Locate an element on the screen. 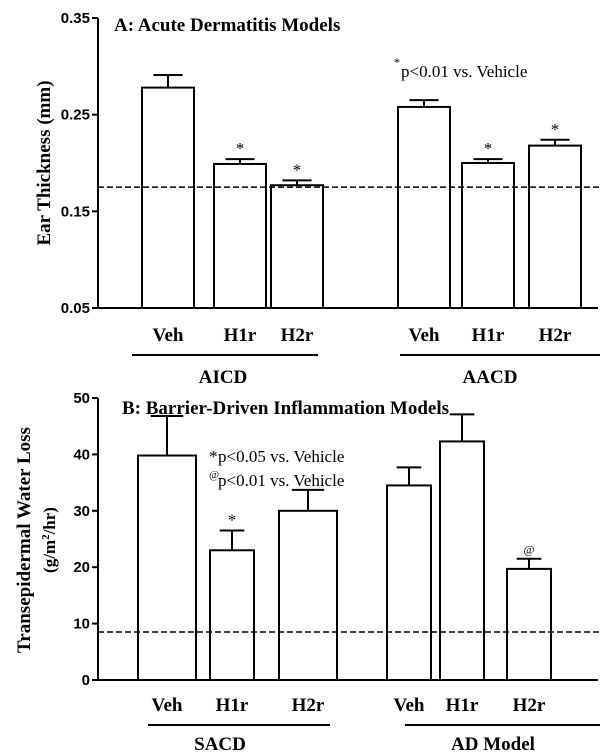  panel-a-note-marker: * is located at coordinates (397, 62).